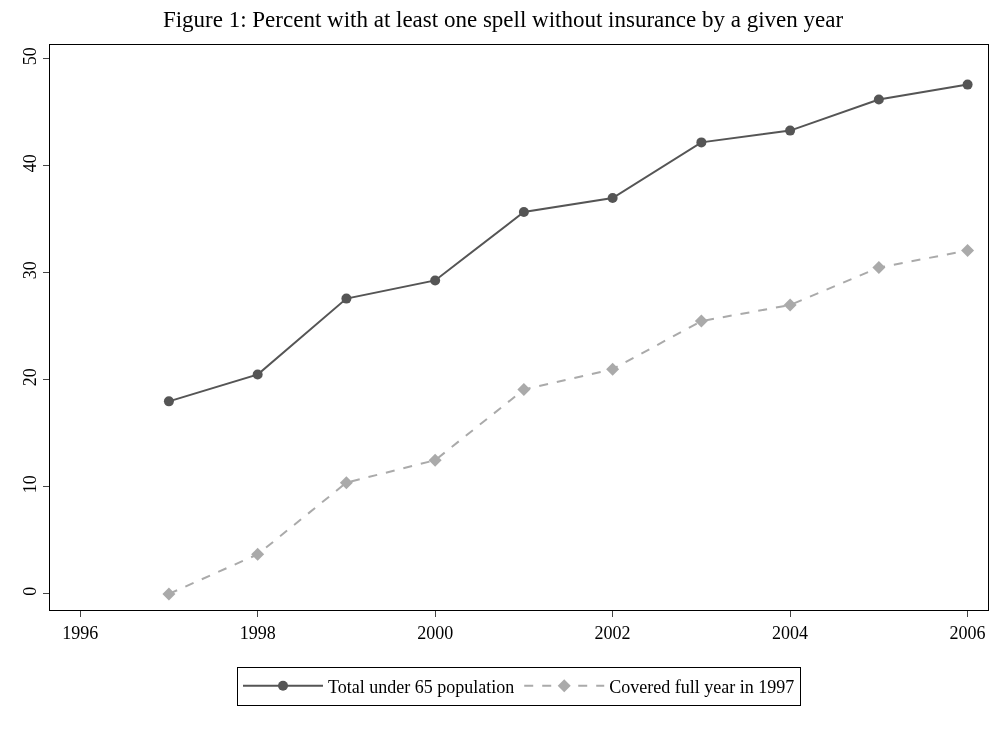  I want to click on x-tick-label: 2006, so click(967, 632).